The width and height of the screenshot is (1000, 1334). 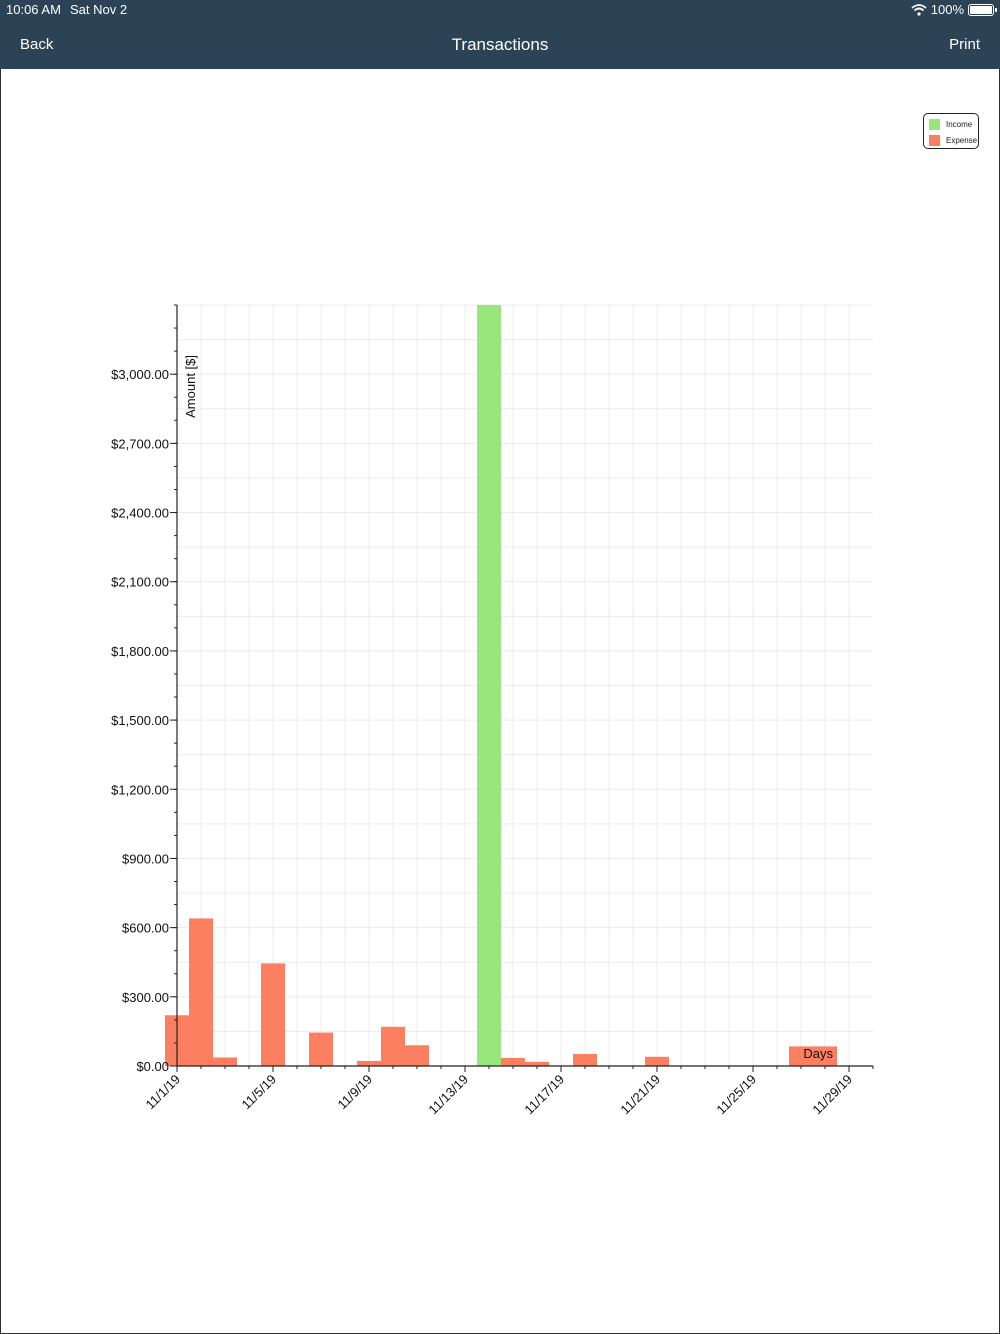 I want to click on x-tick-label: 11/9/19, so click(x=355, y=1092).